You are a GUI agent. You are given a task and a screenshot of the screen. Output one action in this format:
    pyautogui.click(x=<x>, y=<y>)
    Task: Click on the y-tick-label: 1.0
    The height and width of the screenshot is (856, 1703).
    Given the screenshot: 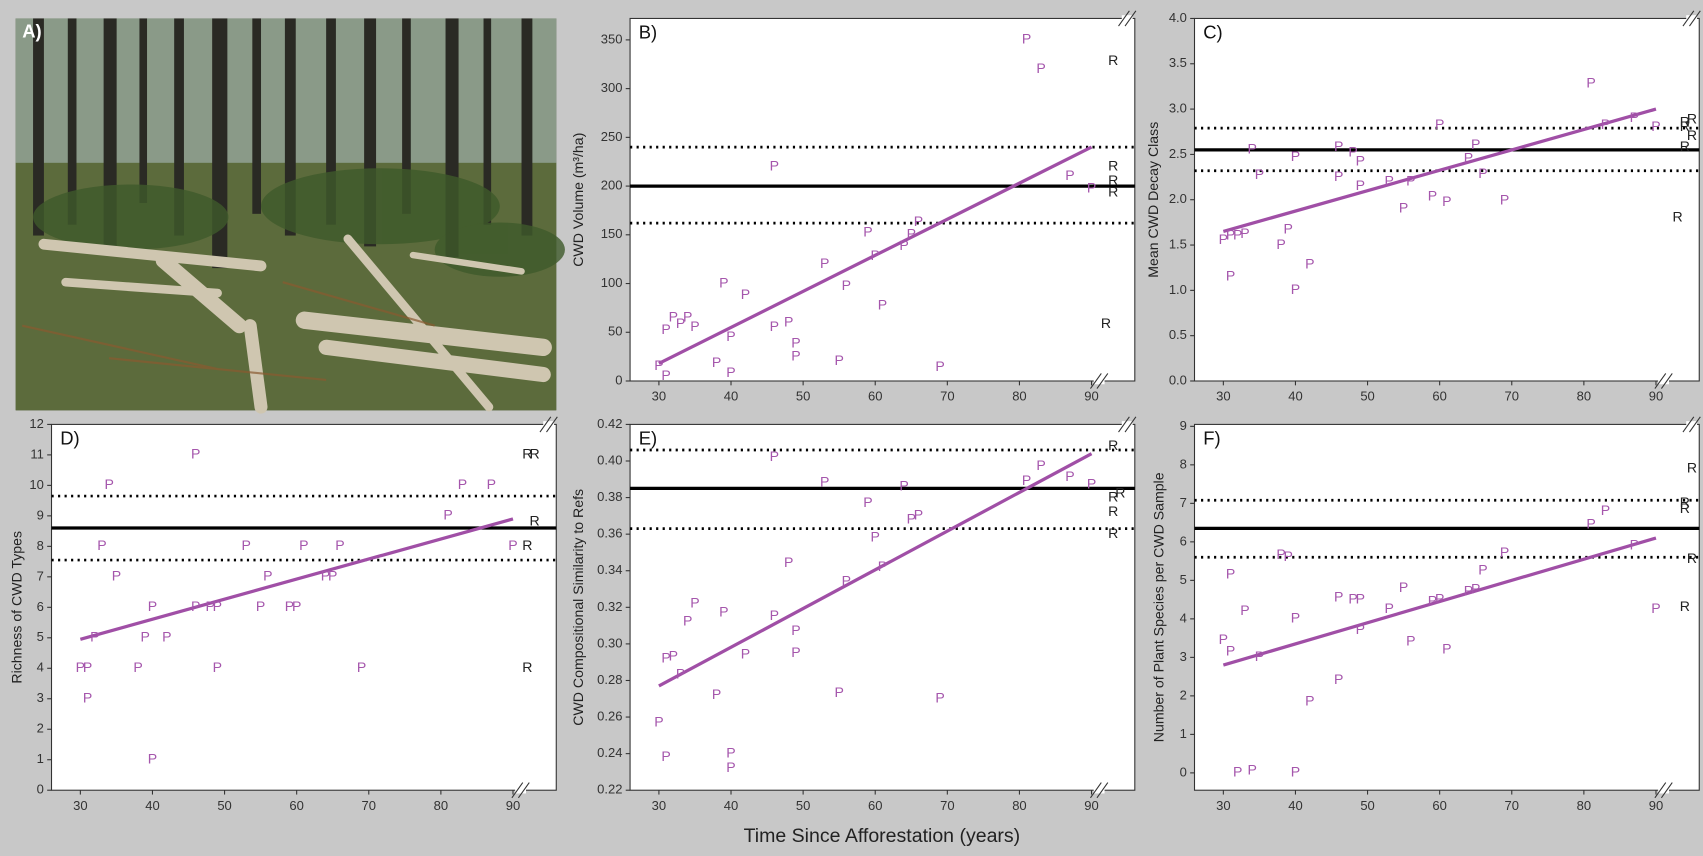 What is the action you would take?
    pyautogui.click(x=1178, y=289)
    